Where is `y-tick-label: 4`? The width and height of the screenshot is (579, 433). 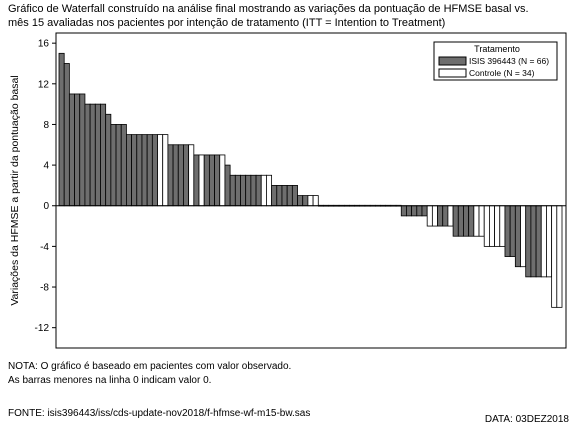
y-tick-label: 4 is located at coordinates (46, 166).